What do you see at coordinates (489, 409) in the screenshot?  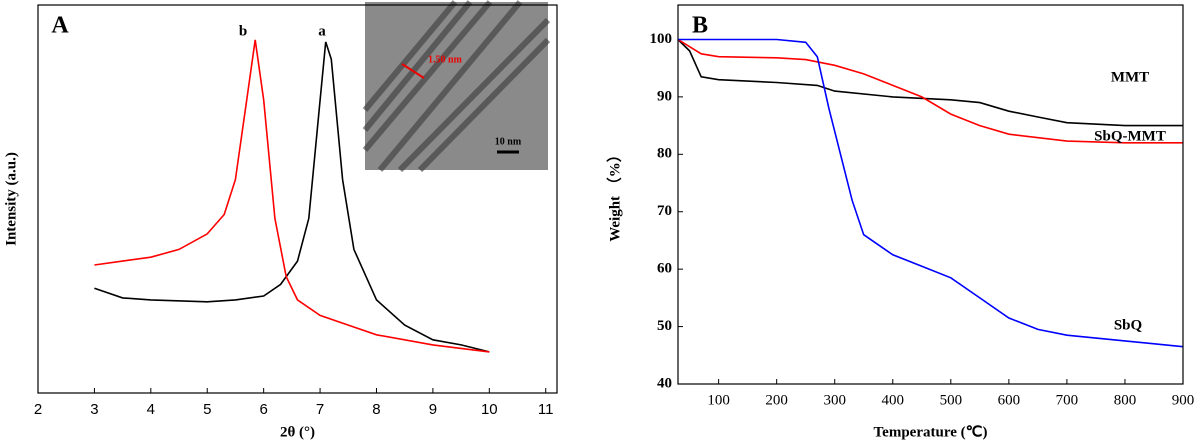 I see `x-tick-label: 10` at bounding box center [489, 409].